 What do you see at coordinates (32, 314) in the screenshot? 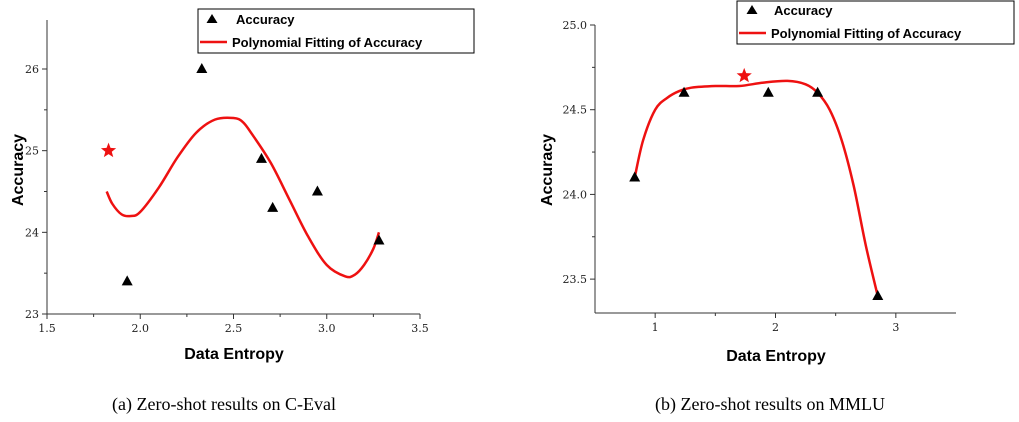
I see `y-tick-label: 23` at bounding box center [32, 314].